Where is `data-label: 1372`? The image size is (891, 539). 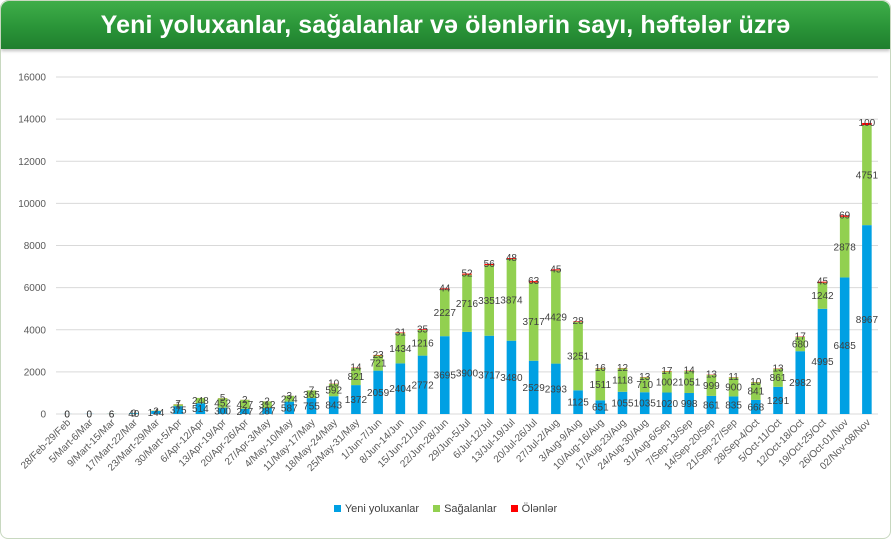 data-label: 1372 is located at coordinates (356, 400).